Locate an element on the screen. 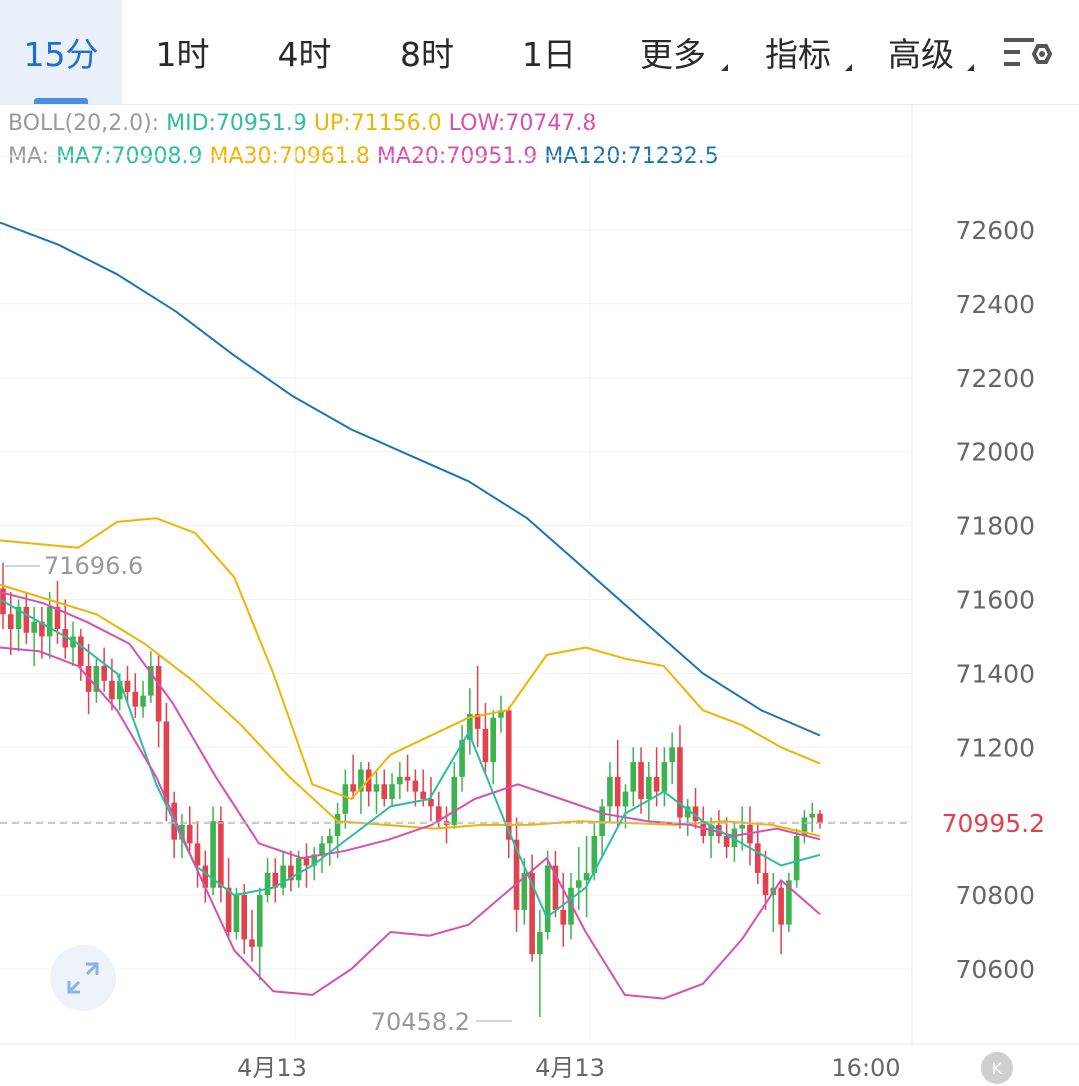 The width and height of the screenshot is (1079, 1086). y-tick-label: 71400 is located at coordinates (995, 673).